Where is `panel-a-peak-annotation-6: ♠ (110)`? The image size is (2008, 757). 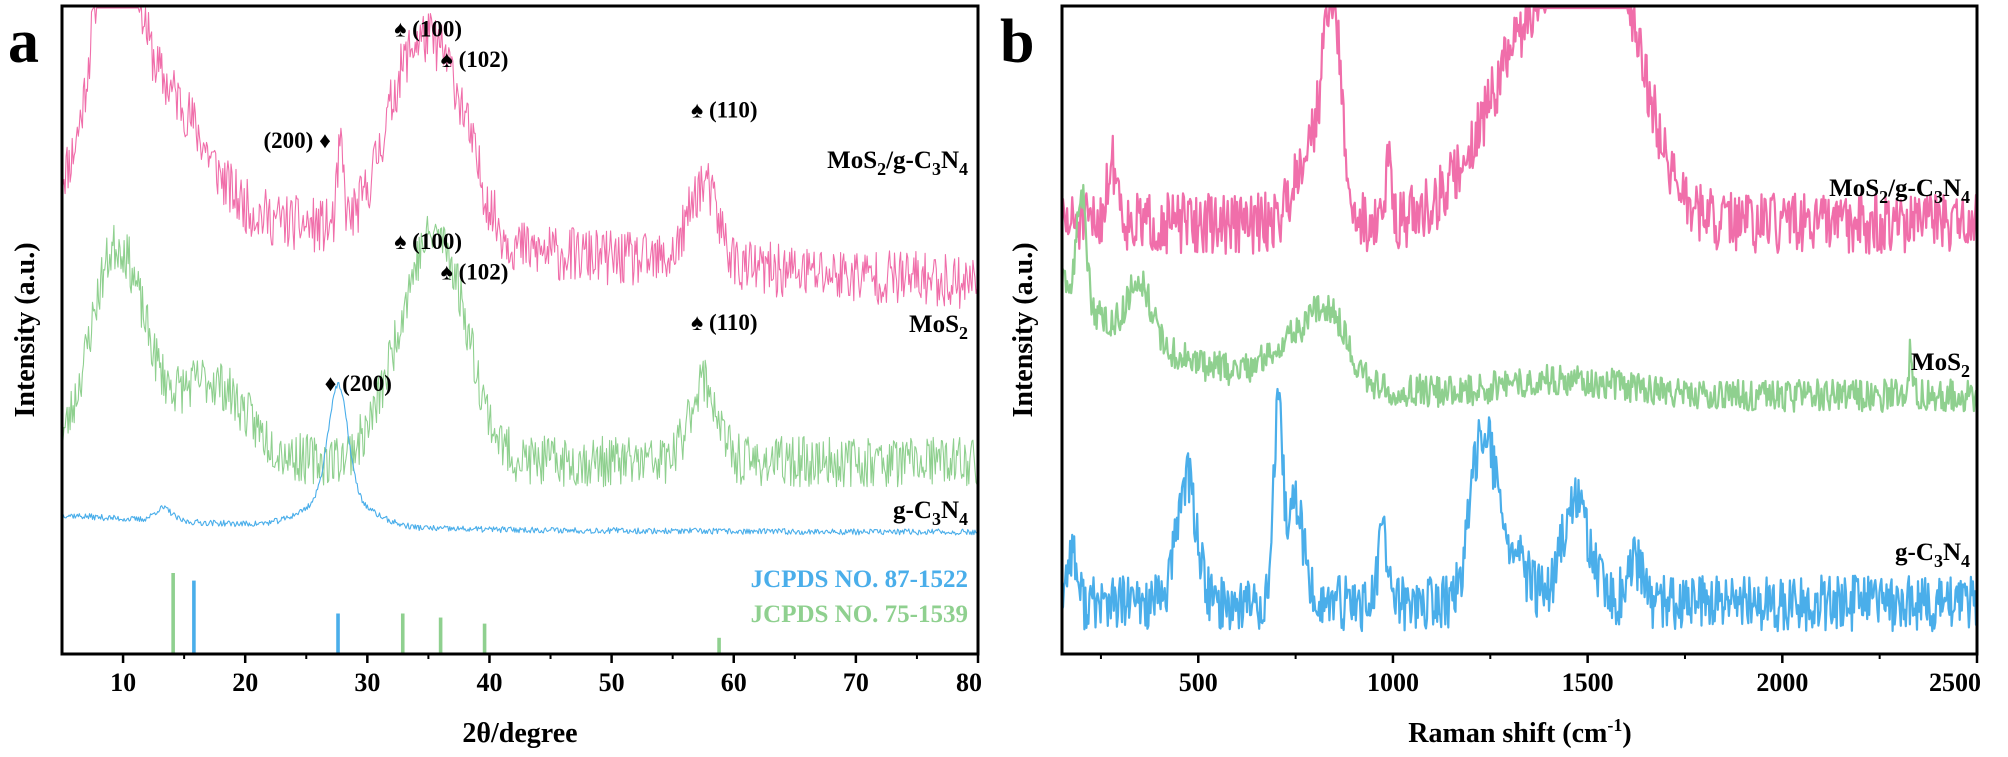
panel-a-peak-annotation-6: ♠ (110) is located at coordinates (724, 322).